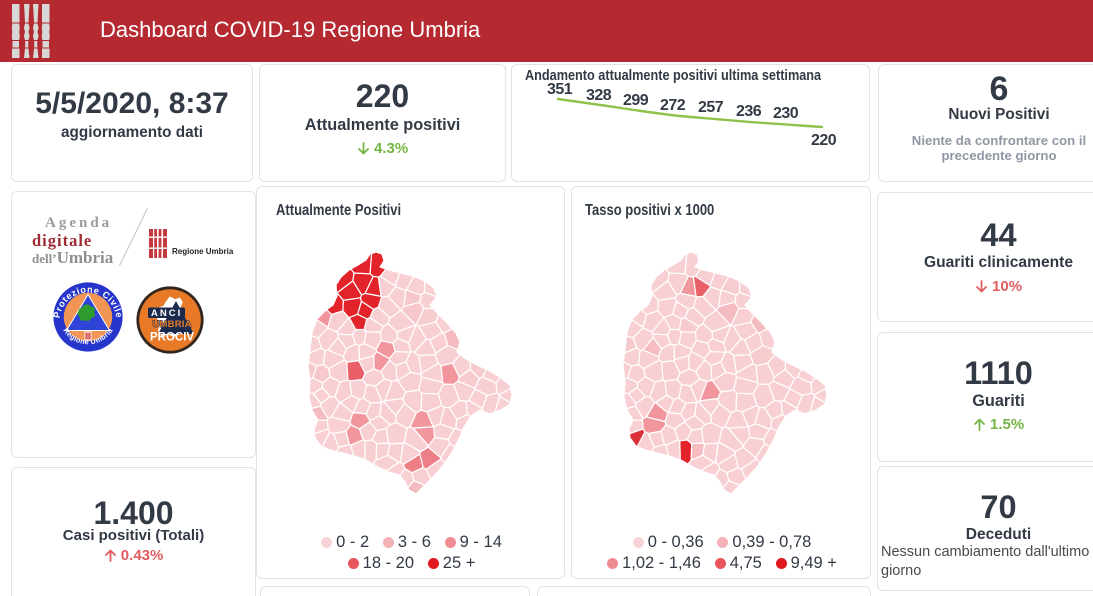  Describe the element at coordinates (172, 324) in the screenshot. I see `svg-text: UMBRIA` at that location.